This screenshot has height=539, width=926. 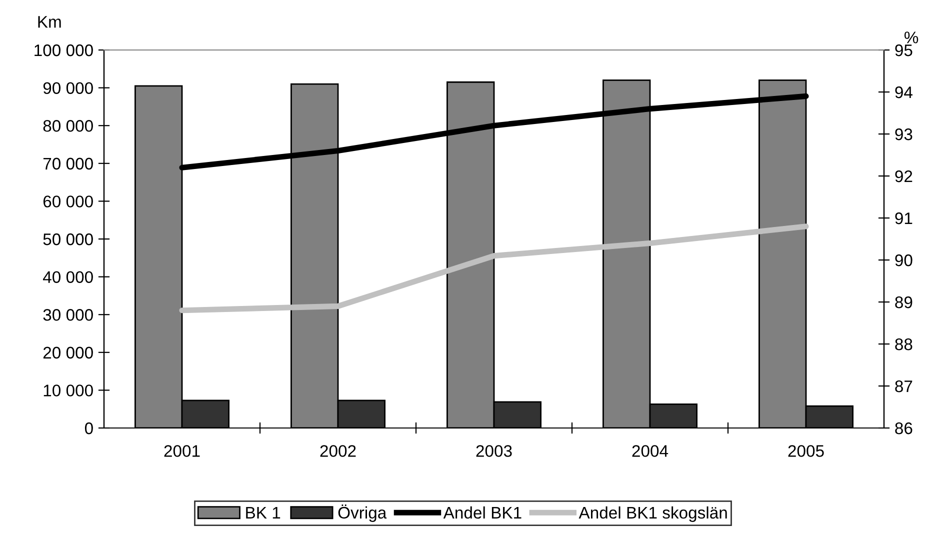 I want to click on x-tick-label: 2004, so click(x=650, y=451).